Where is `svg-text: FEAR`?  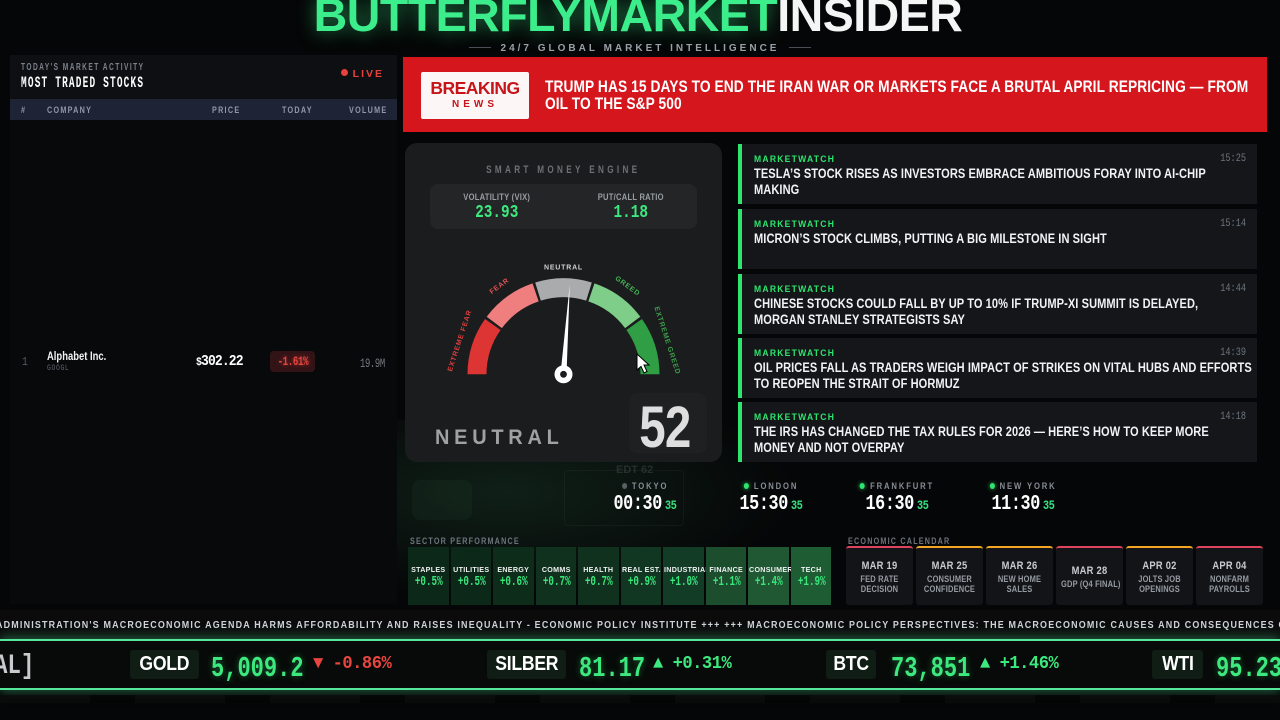
svg-text: FEAR is located at coordinates (500, 286).